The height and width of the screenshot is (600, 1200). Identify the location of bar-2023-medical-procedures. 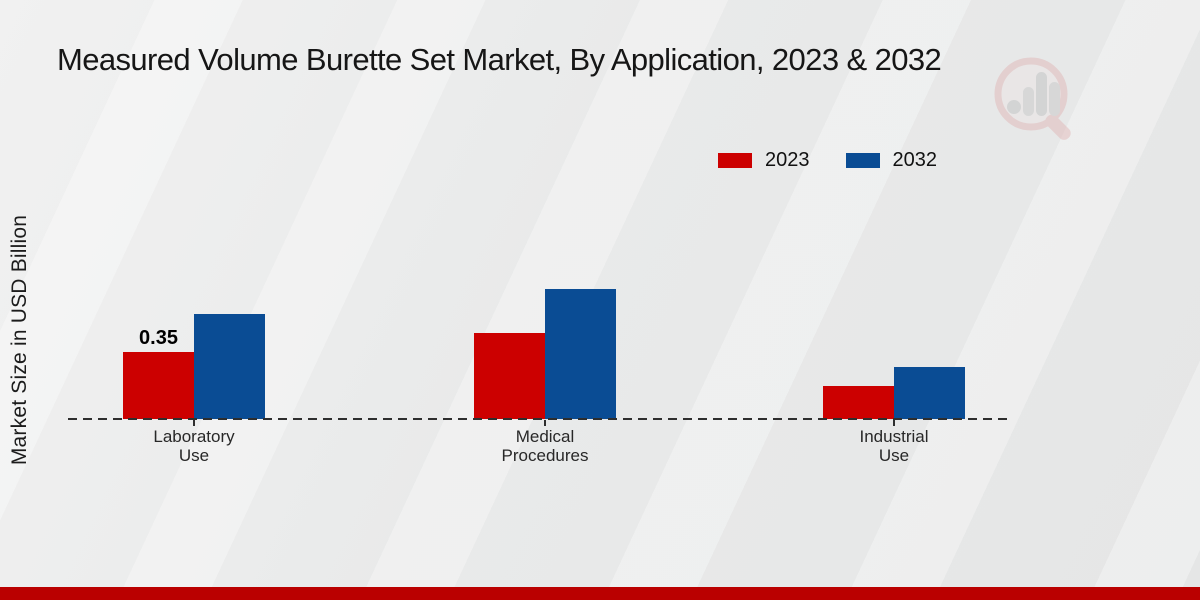
(509, 376).